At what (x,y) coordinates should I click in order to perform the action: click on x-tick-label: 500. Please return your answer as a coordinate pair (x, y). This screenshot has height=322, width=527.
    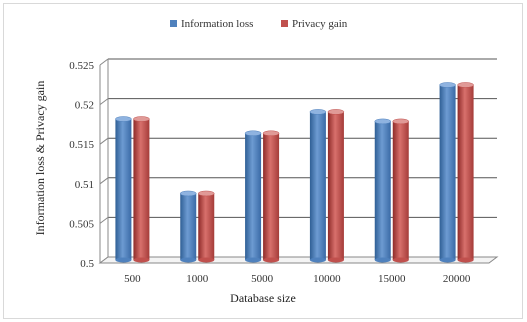
    Looking at the image, I should click on (132, 279).